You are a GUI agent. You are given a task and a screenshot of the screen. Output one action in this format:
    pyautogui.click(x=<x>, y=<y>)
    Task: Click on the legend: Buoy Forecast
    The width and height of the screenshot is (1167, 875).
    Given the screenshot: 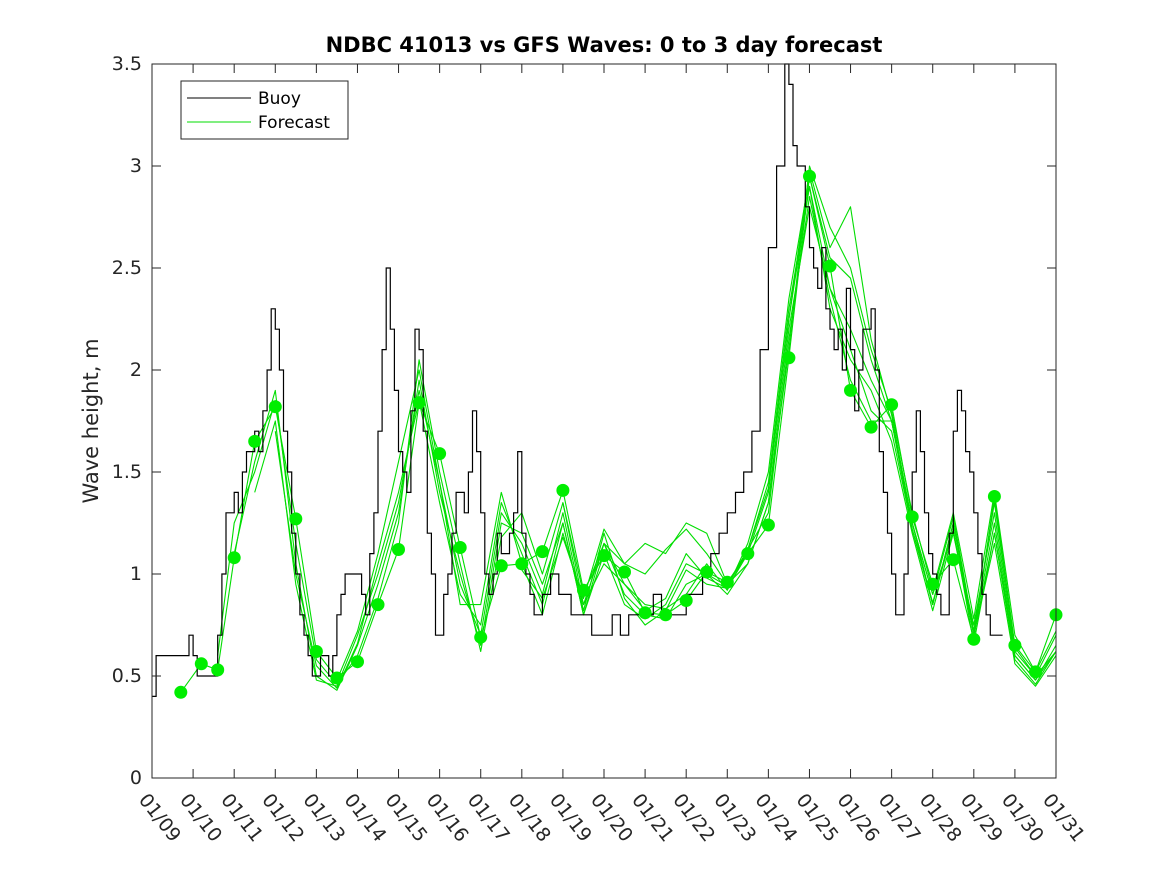 What is the action you would take?
    pyautogui.click(x=264, y=110)
    